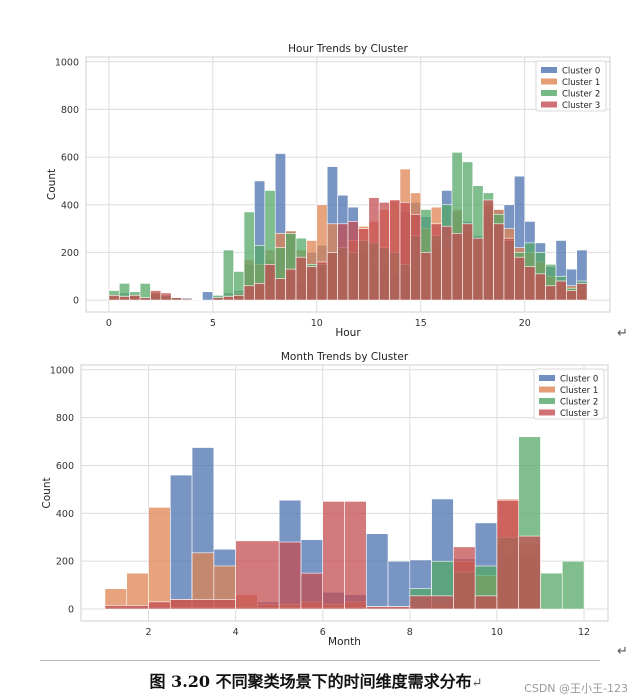 The width and height of the screenshot is (632, 698). What do you see at coordinates (345, 357) in the screenshot?
I see `chart-title: Month Trends by Cluster` at bounding box center [345, 357].